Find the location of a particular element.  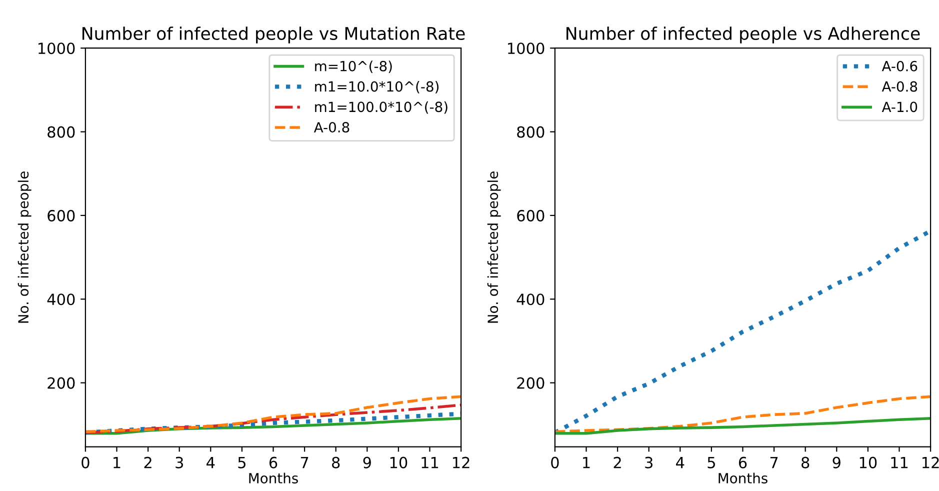

chart-title: Number of infected people vs Adherence is located at coordinates (743, 35).